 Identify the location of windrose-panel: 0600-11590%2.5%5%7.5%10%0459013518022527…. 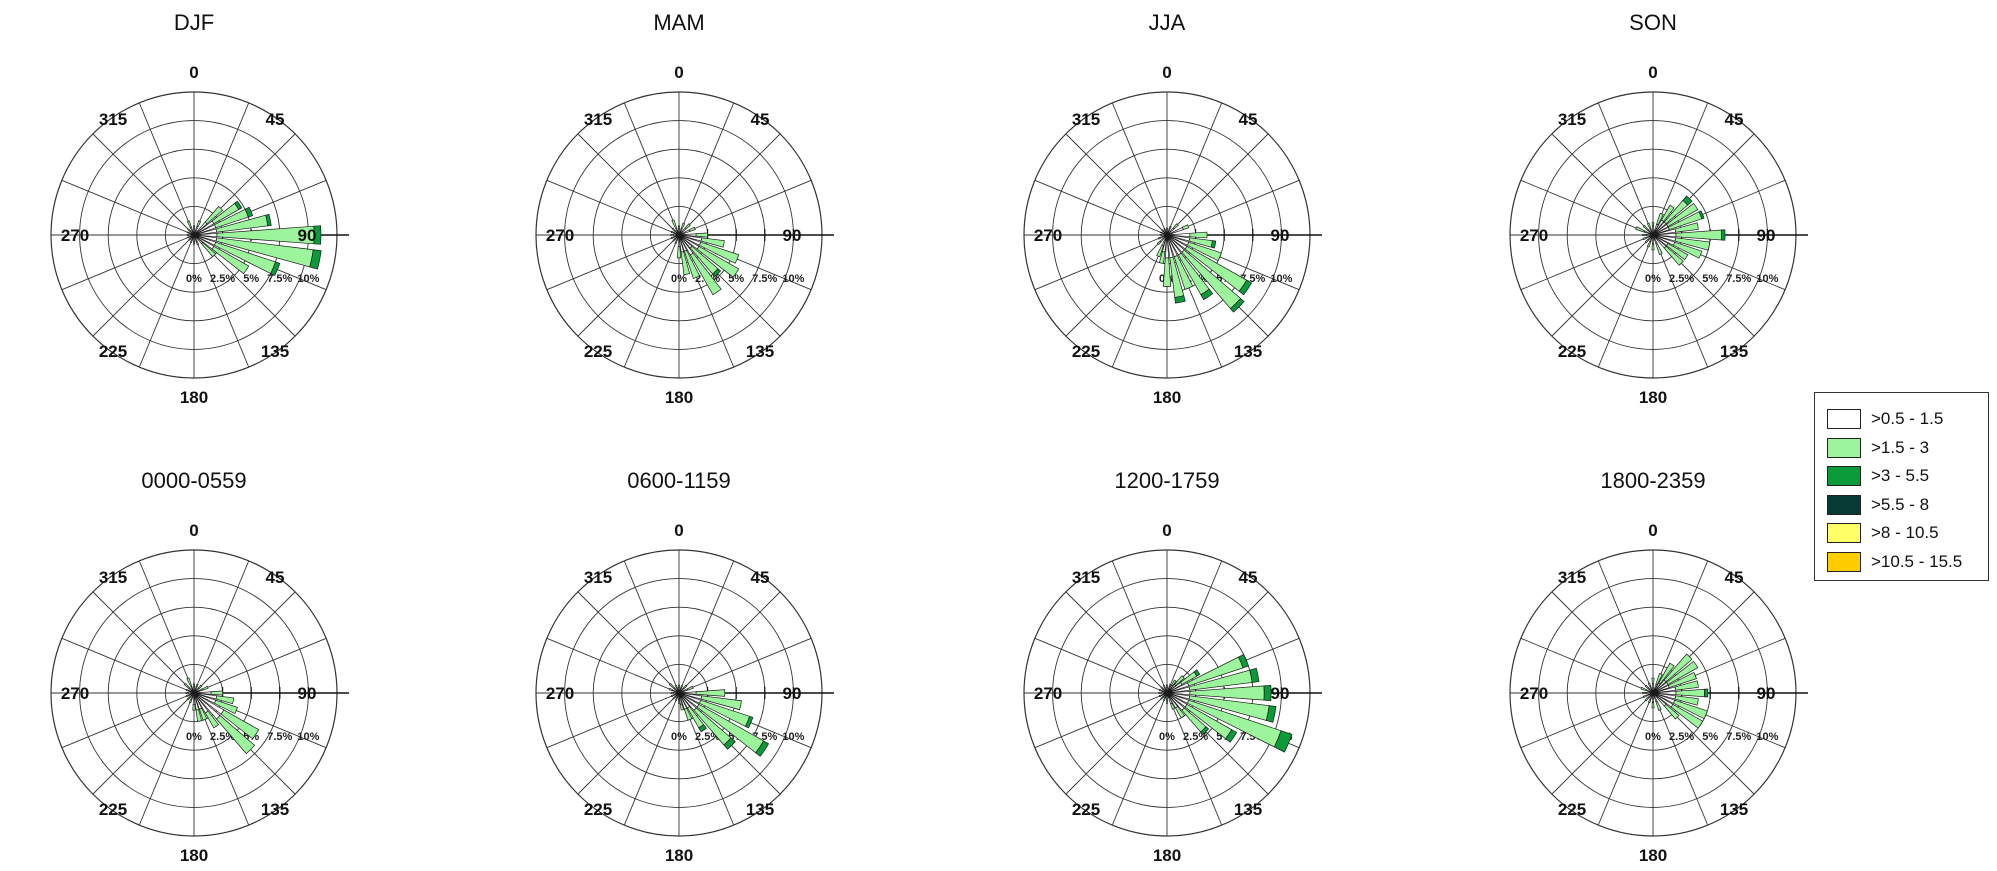
(684, 666).